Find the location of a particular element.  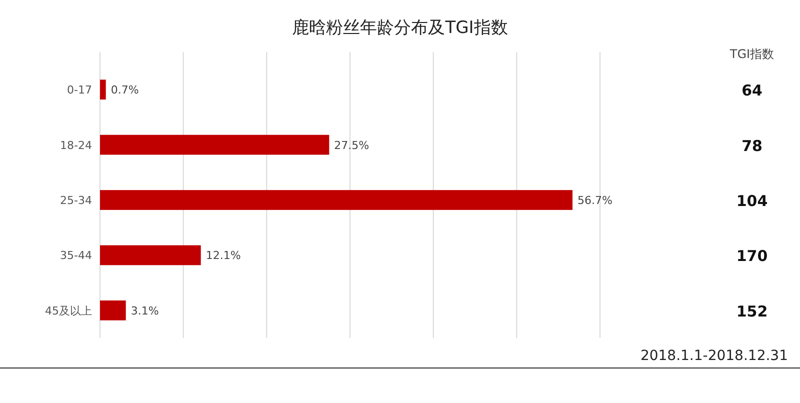

text: 104 is located at coordinates (752, 201).